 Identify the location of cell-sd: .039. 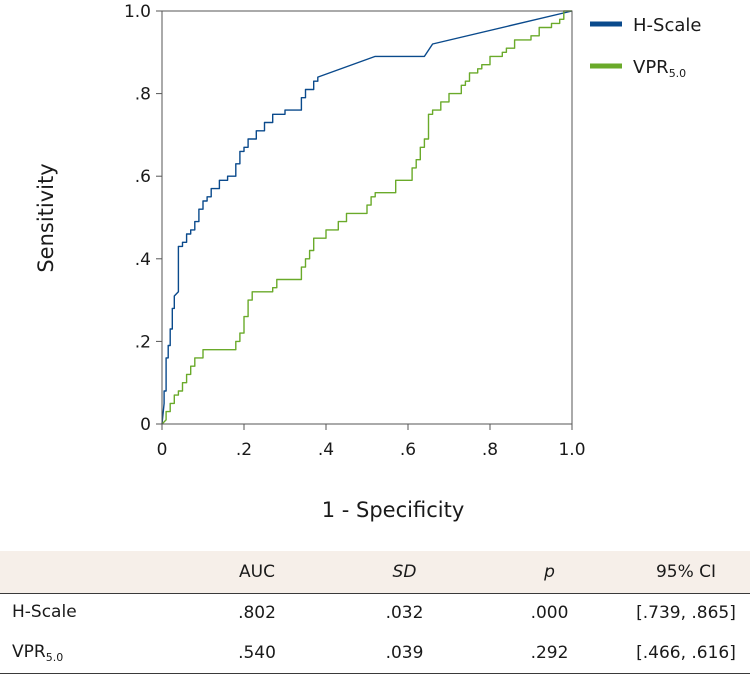
(404, 653).